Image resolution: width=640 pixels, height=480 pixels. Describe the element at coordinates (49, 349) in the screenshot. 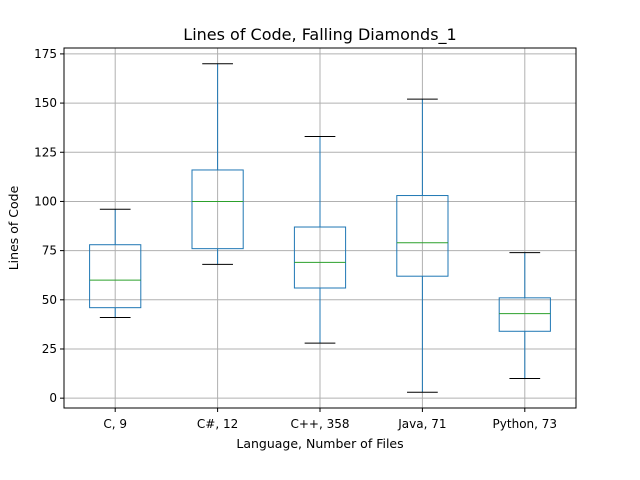

I see `y-tick-label: 25` at that location.